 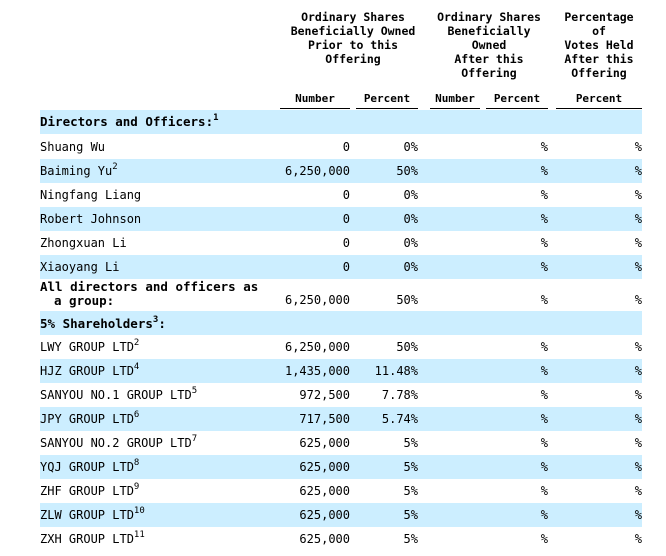 I want to click on table-row: Robert Johnson 0 0% % %, so click(x=341, y=219).